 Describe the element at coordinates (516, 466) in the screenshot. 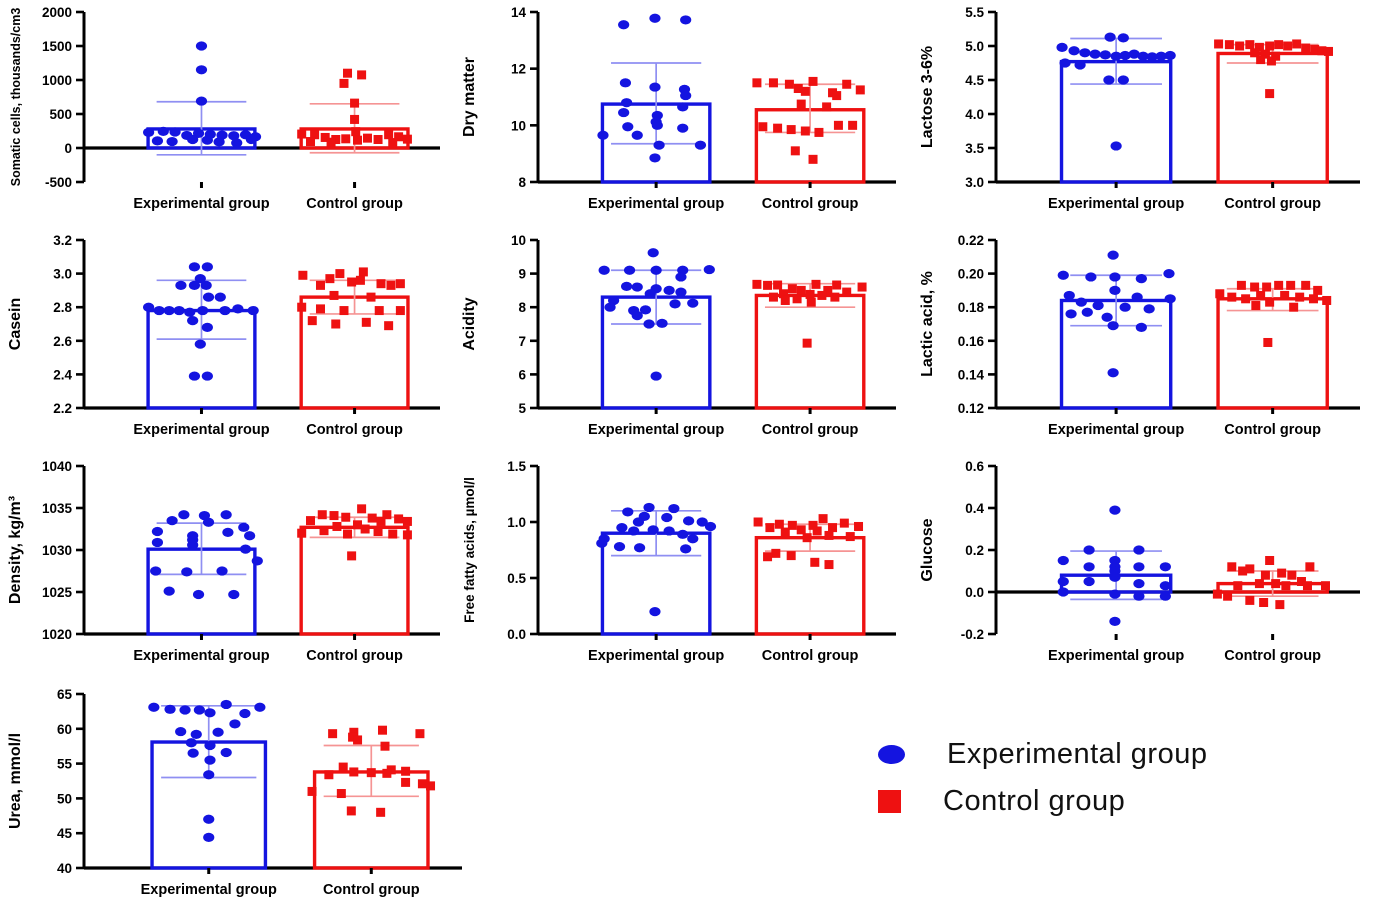

I see `y-tick-label: 1.5` at that location.